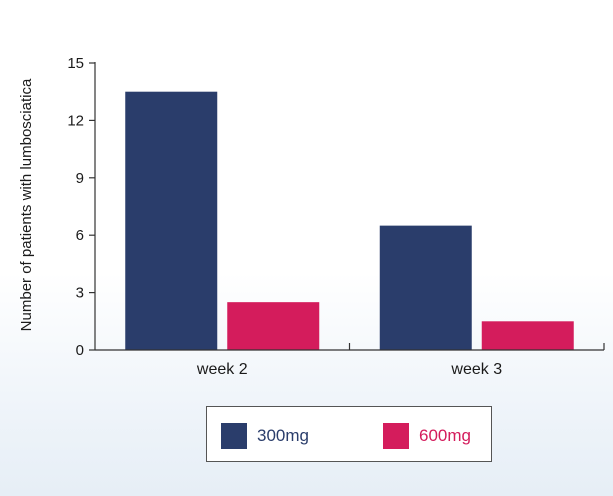 The width and height of the screenshot is (613, 496). What do you see at coordinates (80, 235) in the screenshot?
I see `y-tick-label: 6` at bounding box center [80, 235].